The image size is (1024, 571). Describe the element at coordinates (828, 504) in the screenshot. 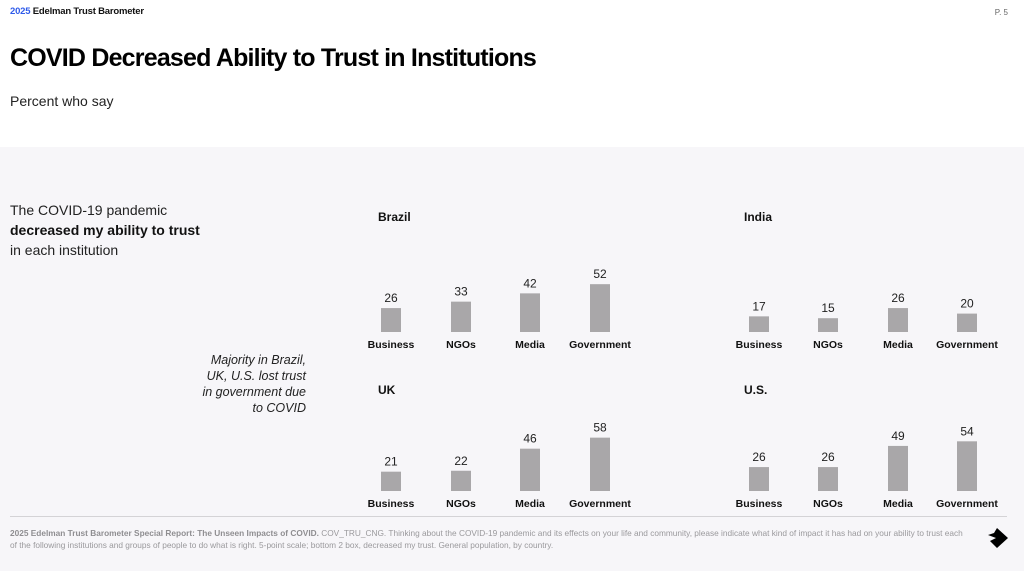

I see `category-label-u-s-ngos: NGOs` at that location.